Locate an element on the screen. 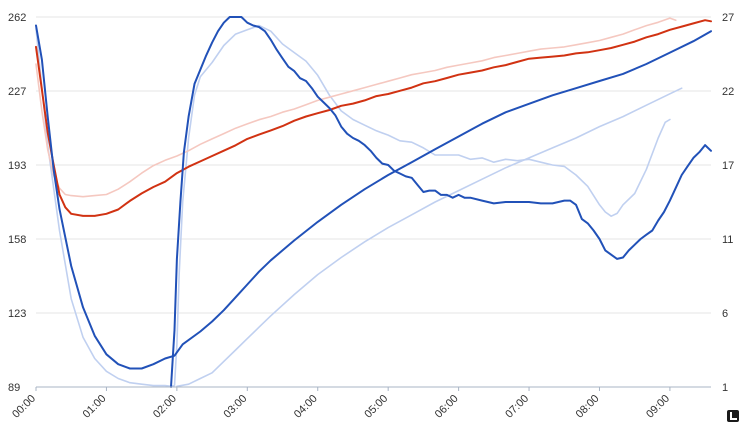  x-tick-label: 09:00 is located at coordinates (658, 407).